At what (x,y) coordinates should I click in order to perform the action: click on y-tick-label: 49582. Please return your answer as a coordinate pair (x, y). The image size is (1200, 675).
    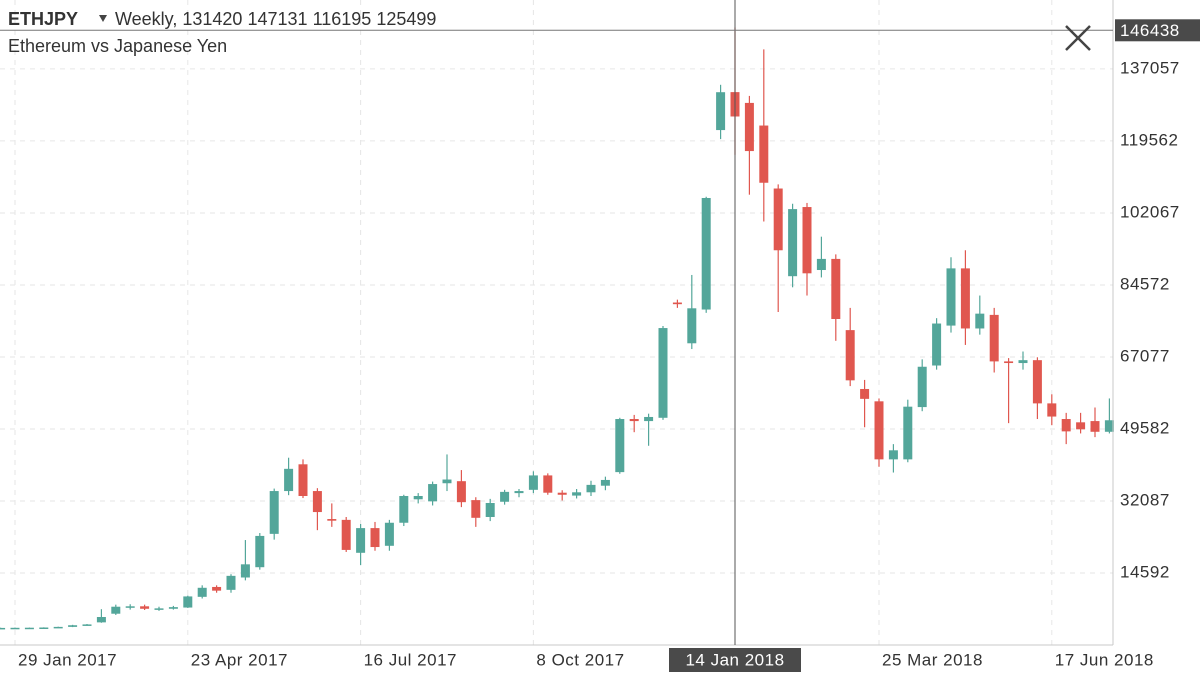
    Looking at the image, I should click on (1145, 427).